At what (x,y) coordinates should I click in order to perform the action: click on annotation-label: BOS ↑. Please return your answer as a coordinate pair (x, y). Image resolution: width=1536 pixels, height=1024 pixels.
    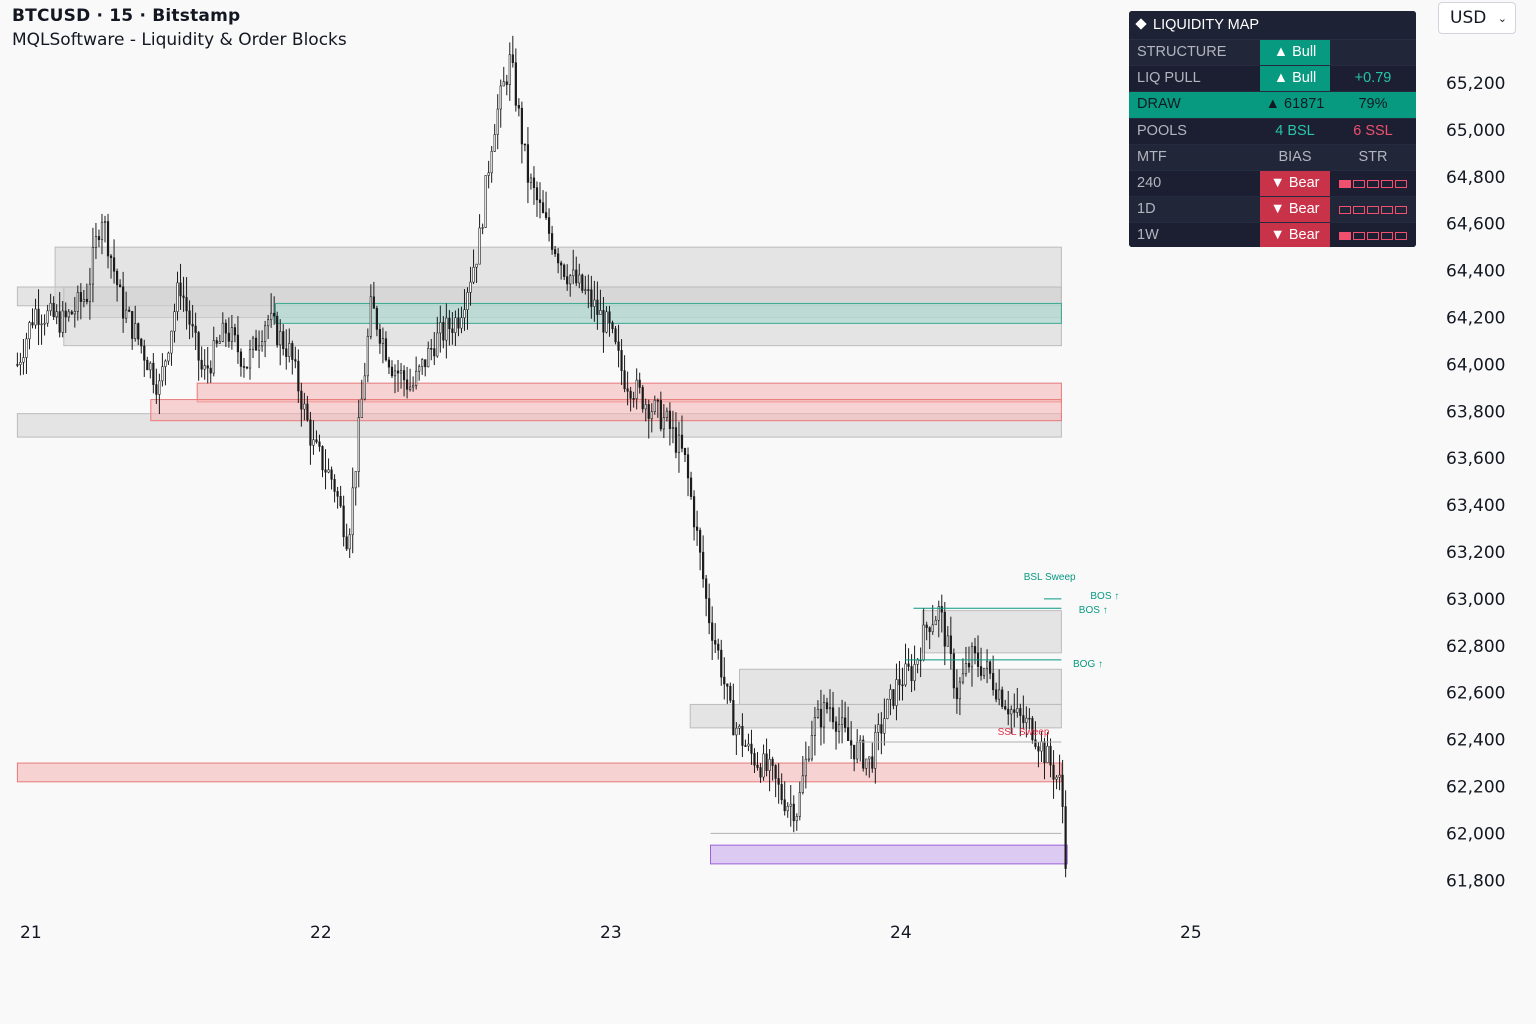
    Looking at the image, I should click on (1093, 610).